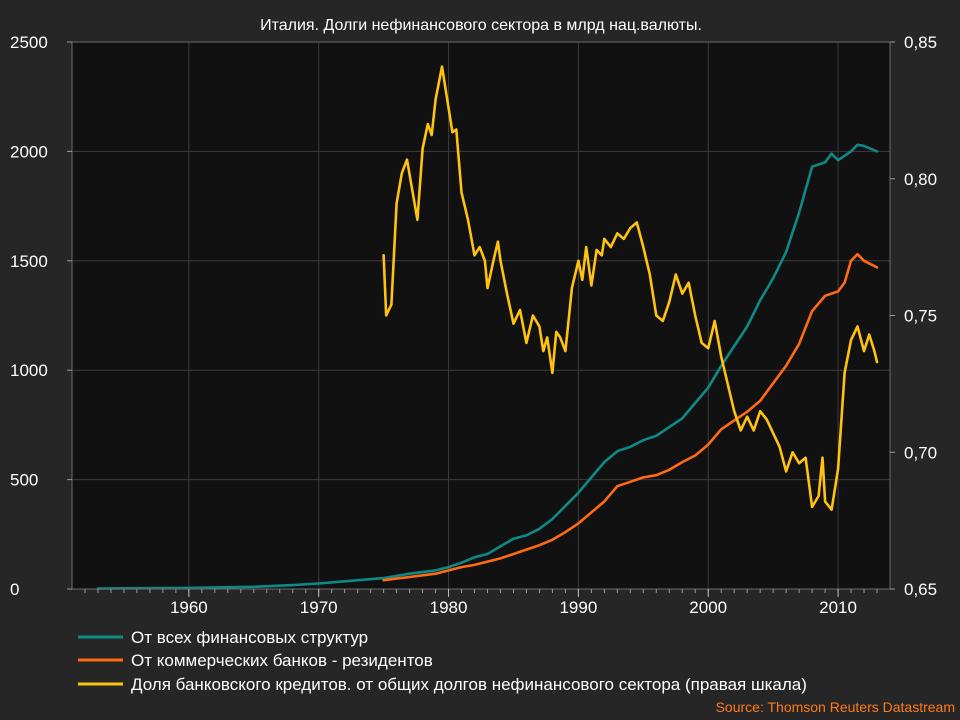 This screenshot has width=960, height=720. I want to click on right-tick-label: 0,85, so click(920, 42).